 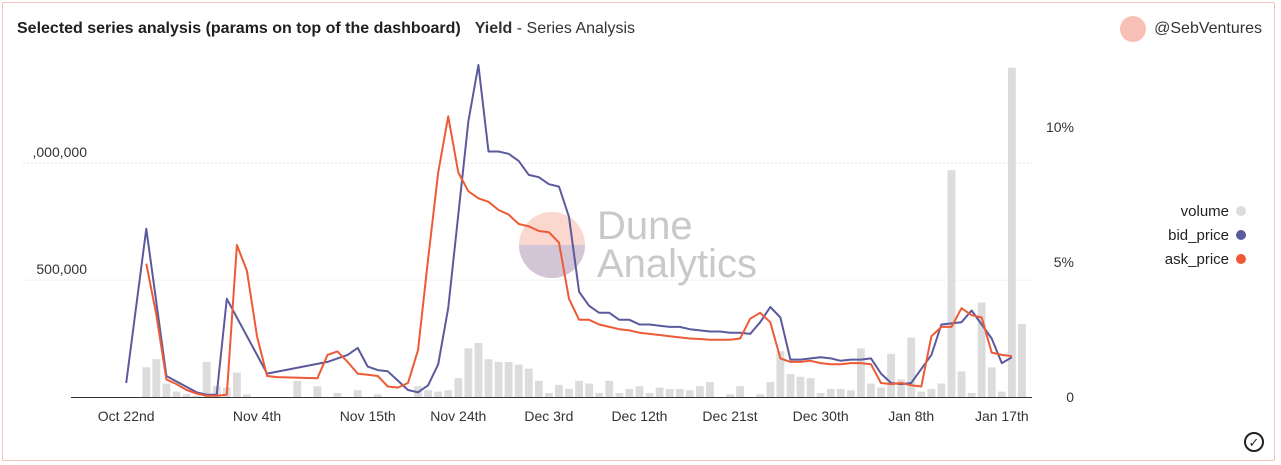 What do you see at coordinates (1198, 235) in the screenshot?
I see `legend-label: bid_price` at bounding box center [1198, 235].